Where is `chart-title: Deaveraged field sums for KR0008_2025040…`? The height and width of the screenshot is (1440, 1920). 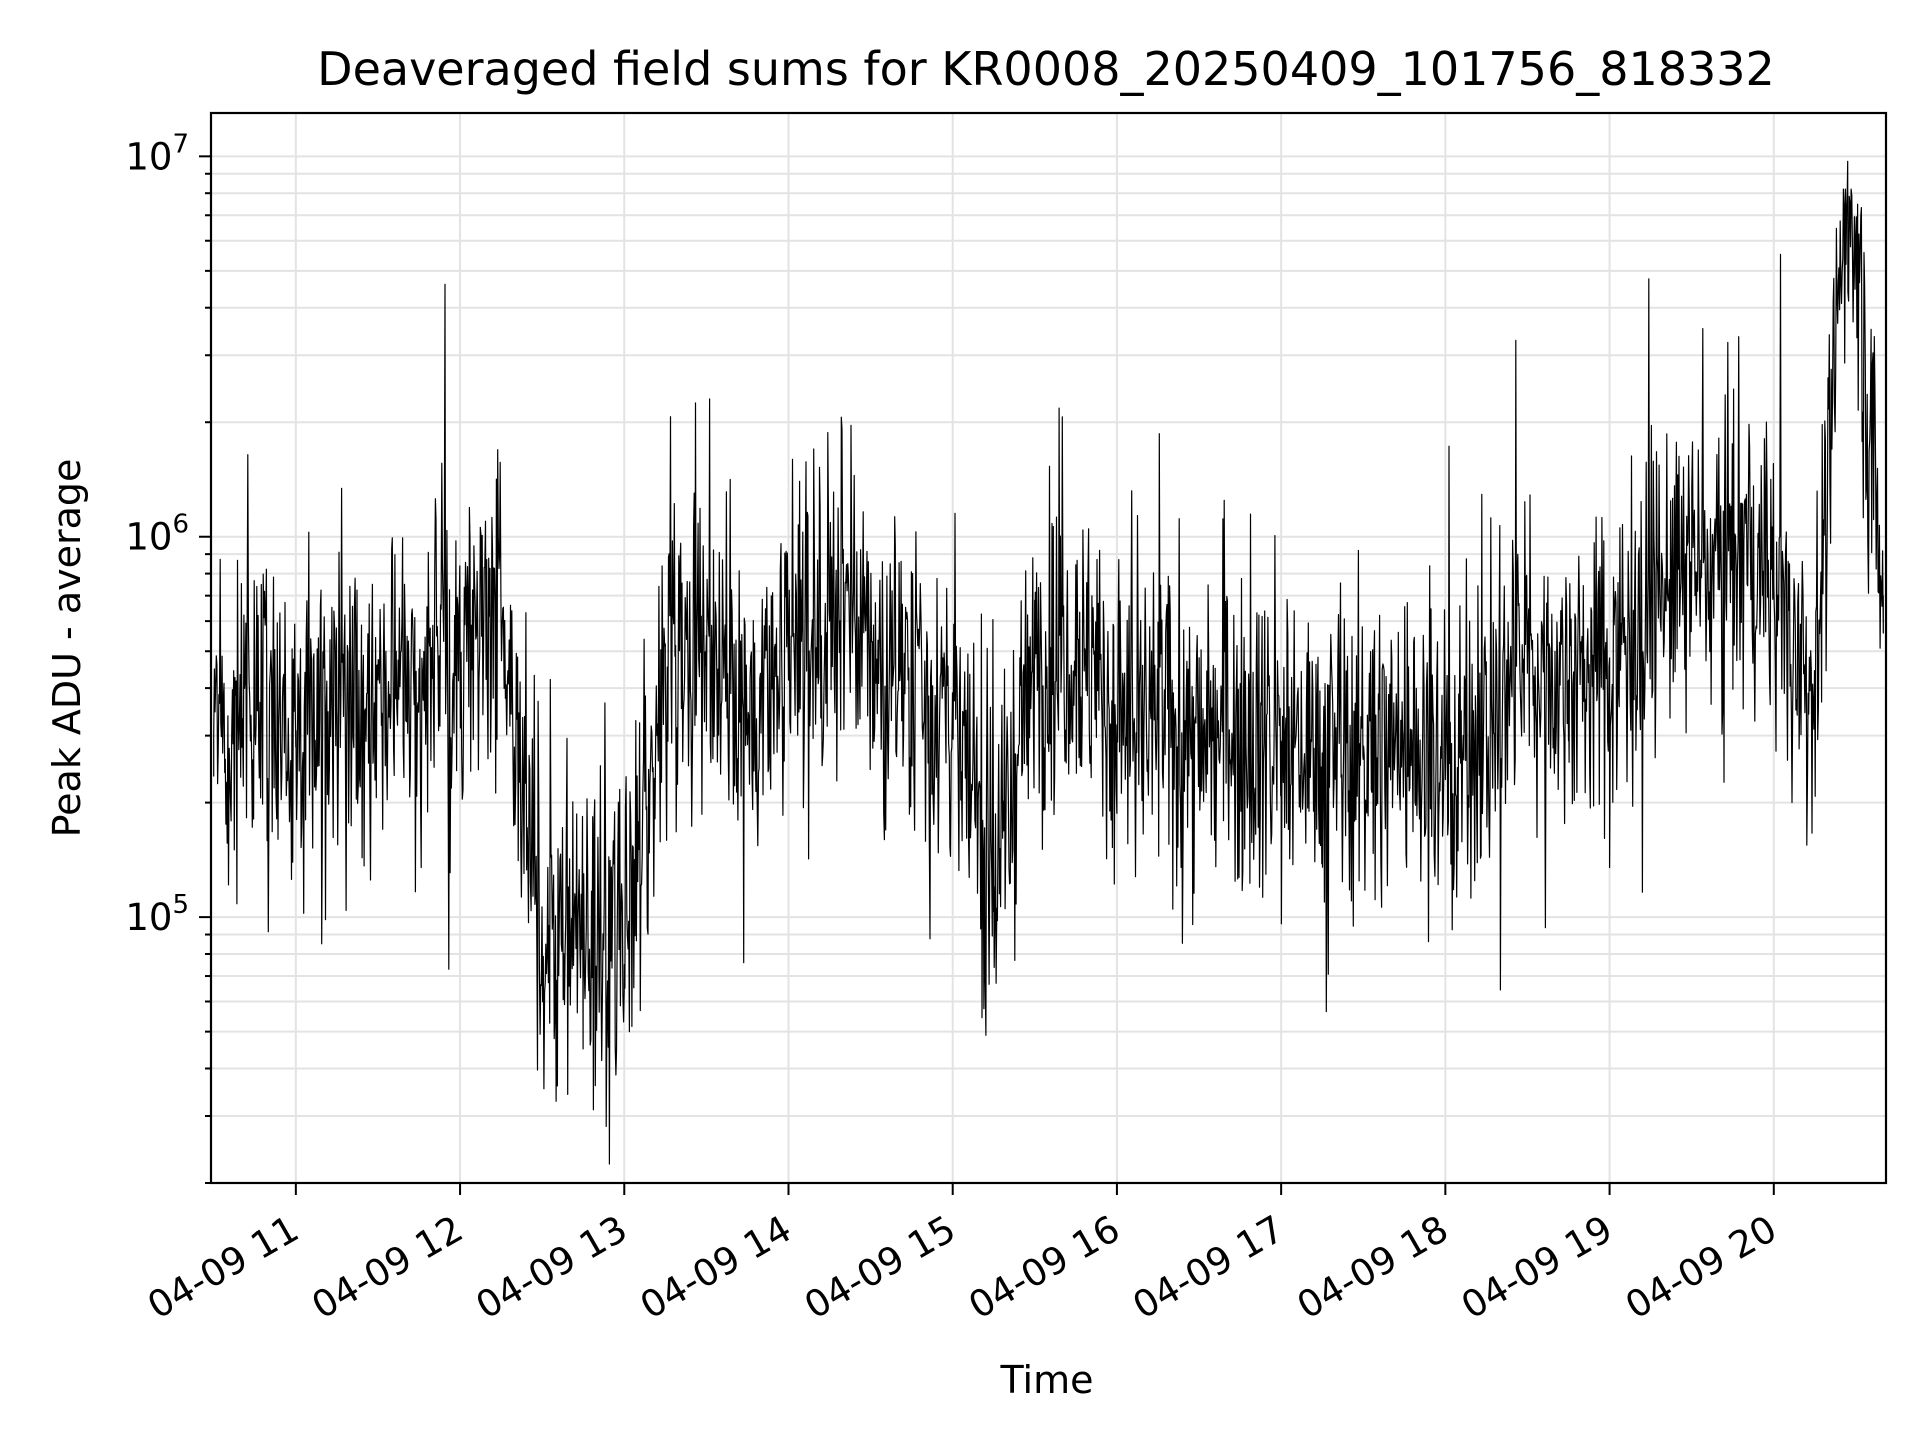
chart-title: Deaveraged field sums for KR0008_2025040… is located at coordinates (1046, 69).